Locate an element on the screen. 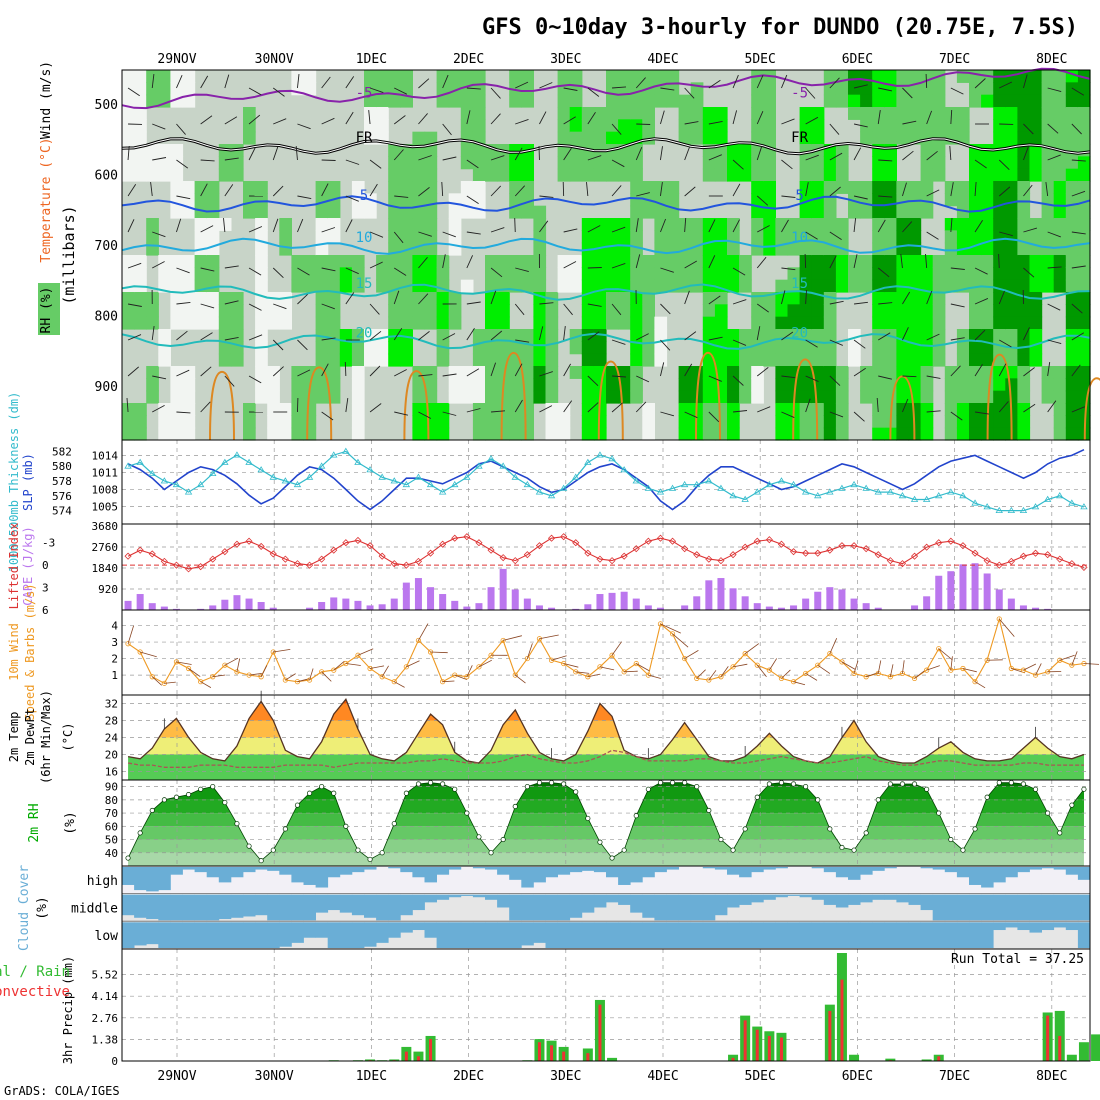  y-tick-slp: 1011 is located at coordinates (105, 472).